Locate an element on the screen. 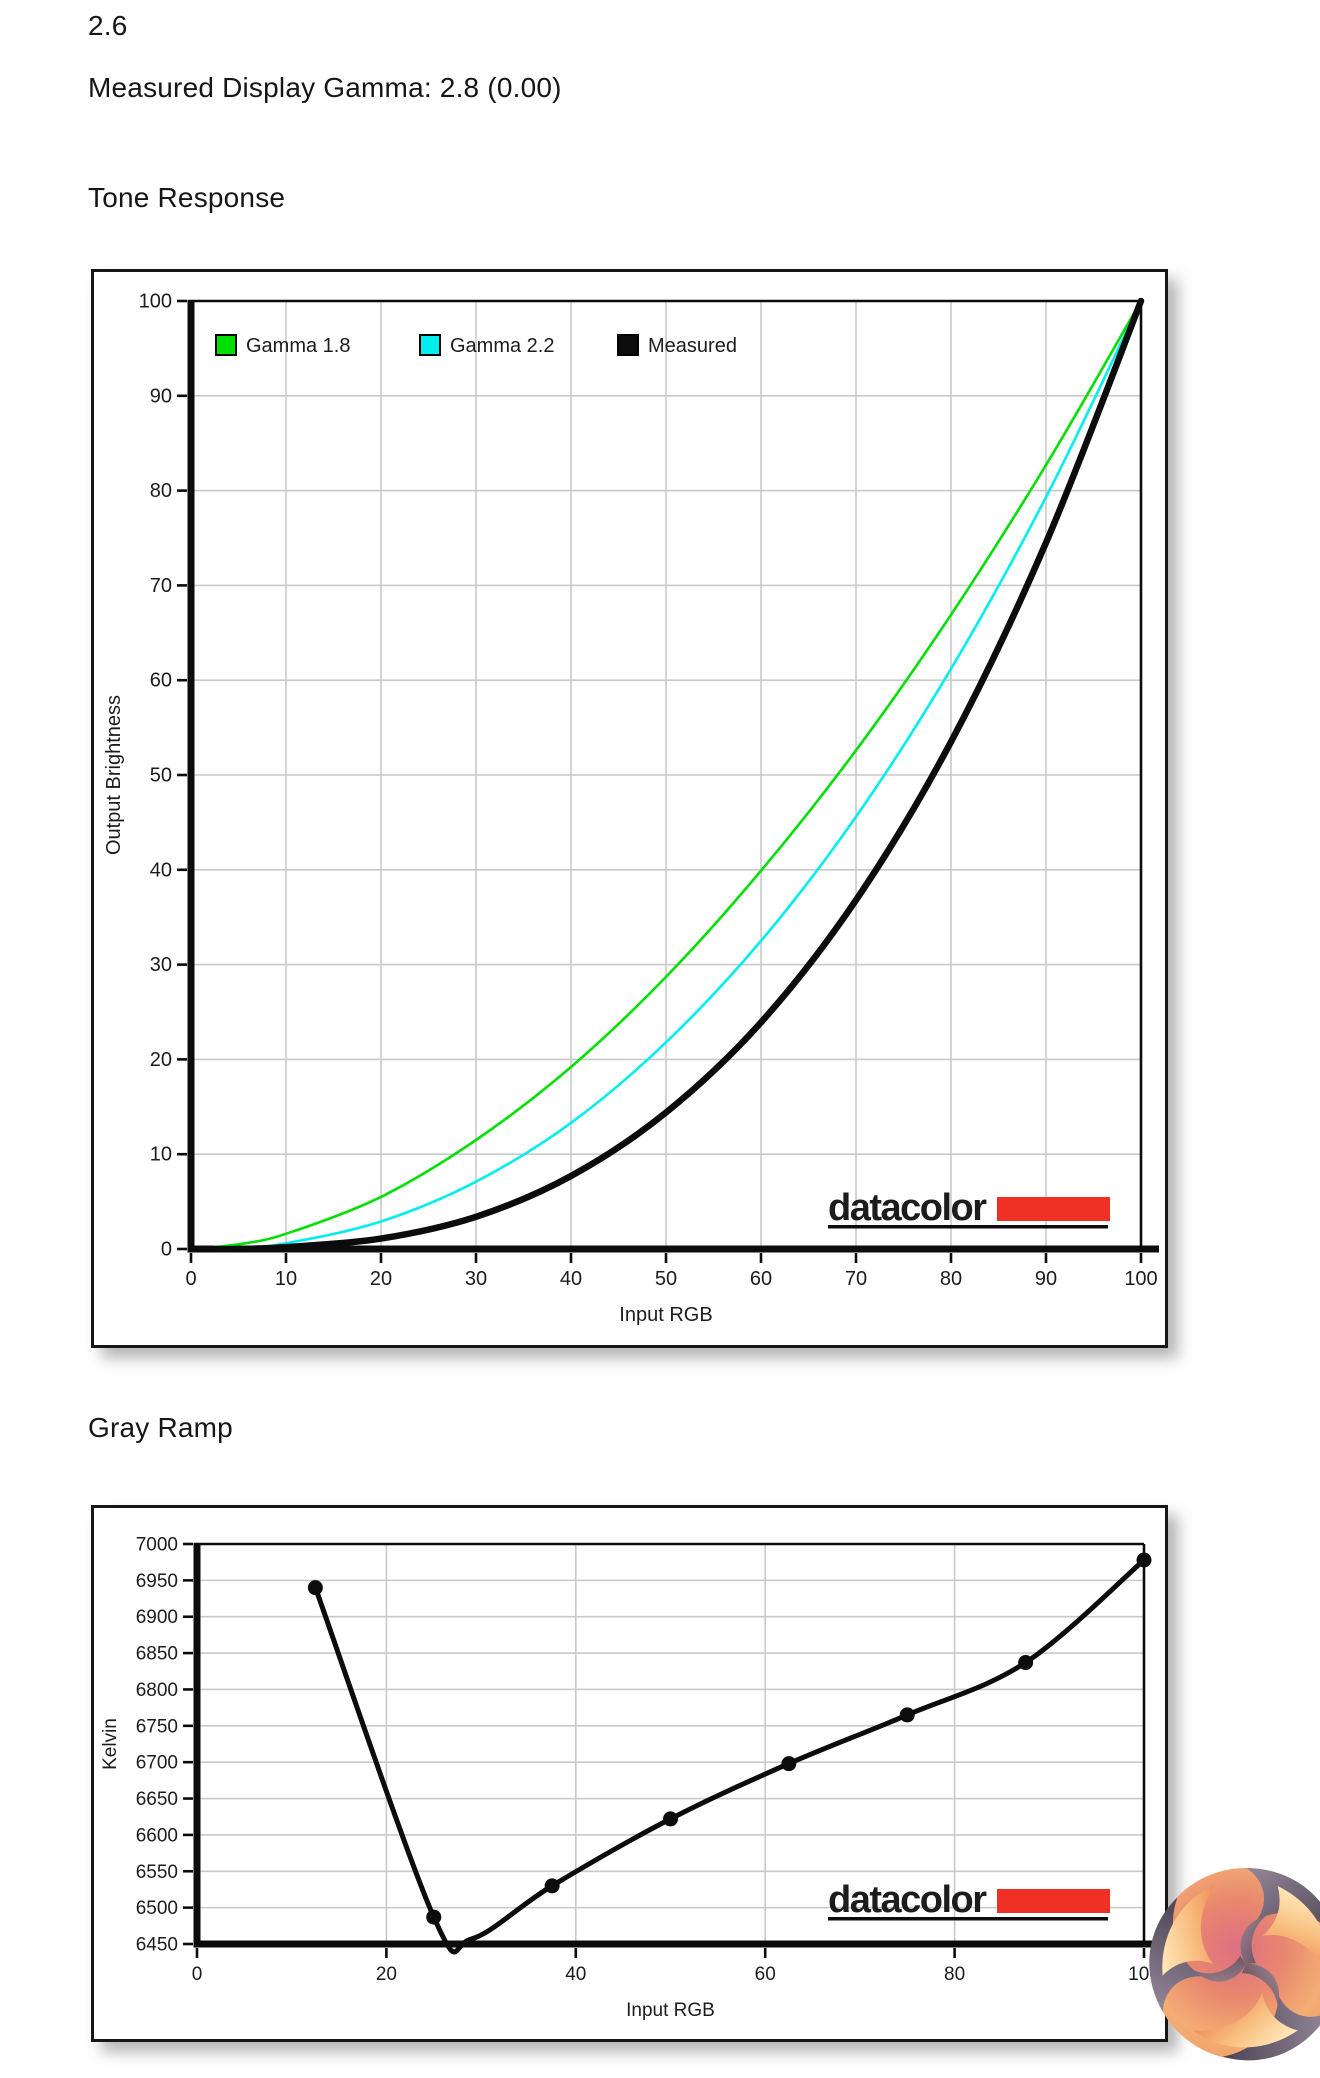 This screenshot has width=1320, height=2078. legend-label-2: Gamma 2.2 is located at coordinates (502, 346).